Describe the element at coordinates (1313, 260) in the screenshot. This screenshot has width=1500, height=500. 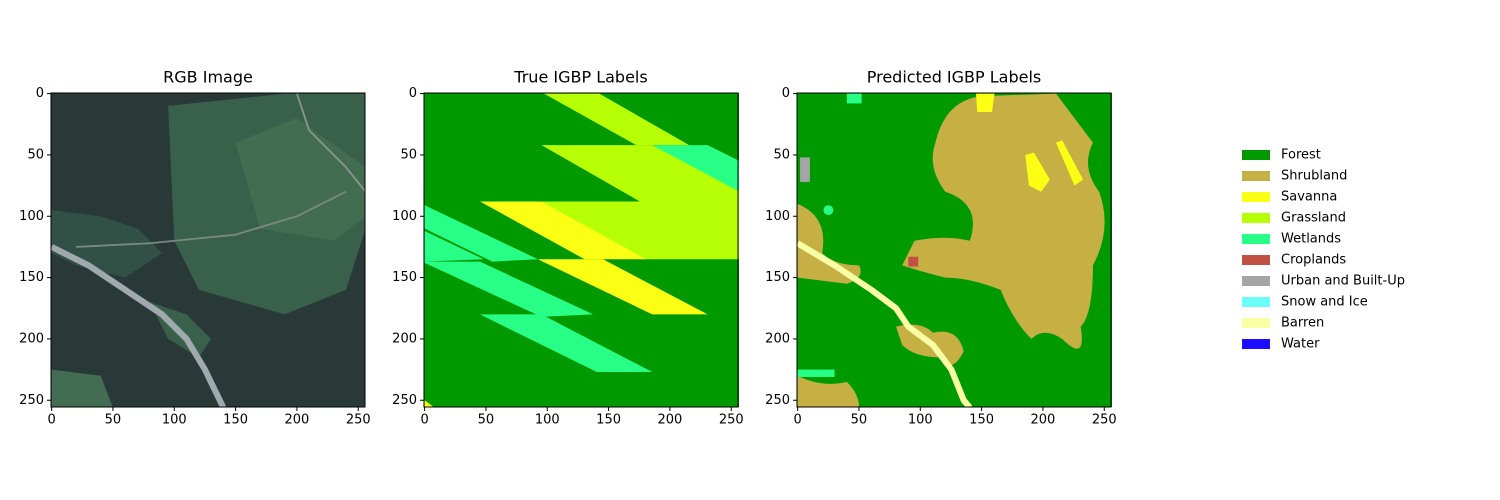
I see `legend-label: Croplands` at that location.